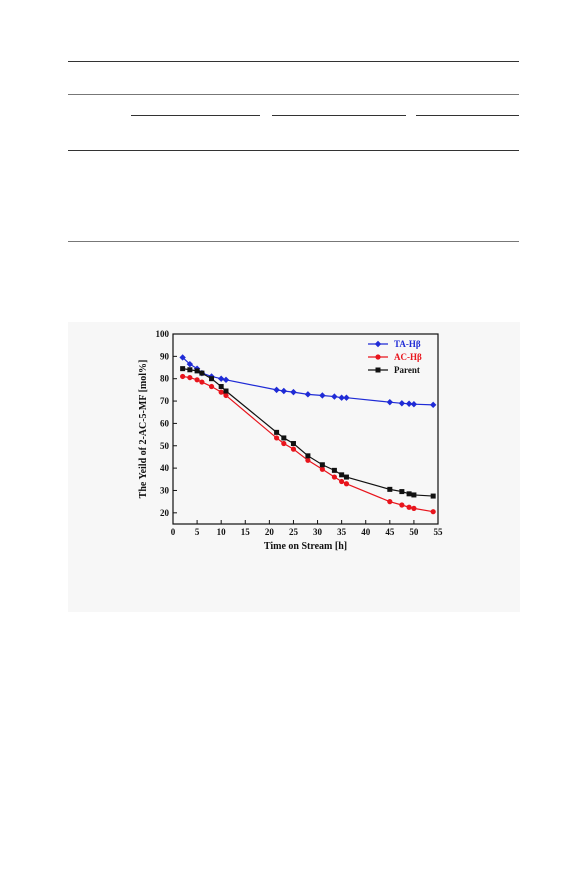 The width and height of the screenshot is (585, 888). What do you see at coordinates (165, 423) in the screenshot?
I see `y-tick-label-4: 60` at bounding box center [165, 423].